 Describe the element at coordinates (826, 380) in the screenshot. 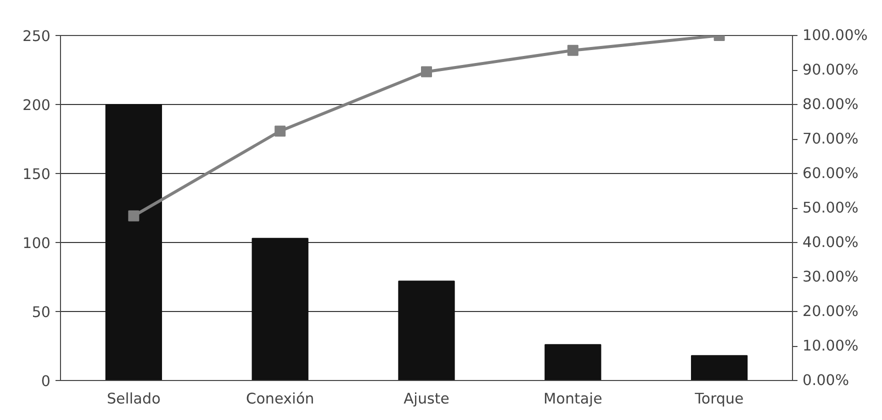

I see `y2-tick-label: 0.00%` at that location.